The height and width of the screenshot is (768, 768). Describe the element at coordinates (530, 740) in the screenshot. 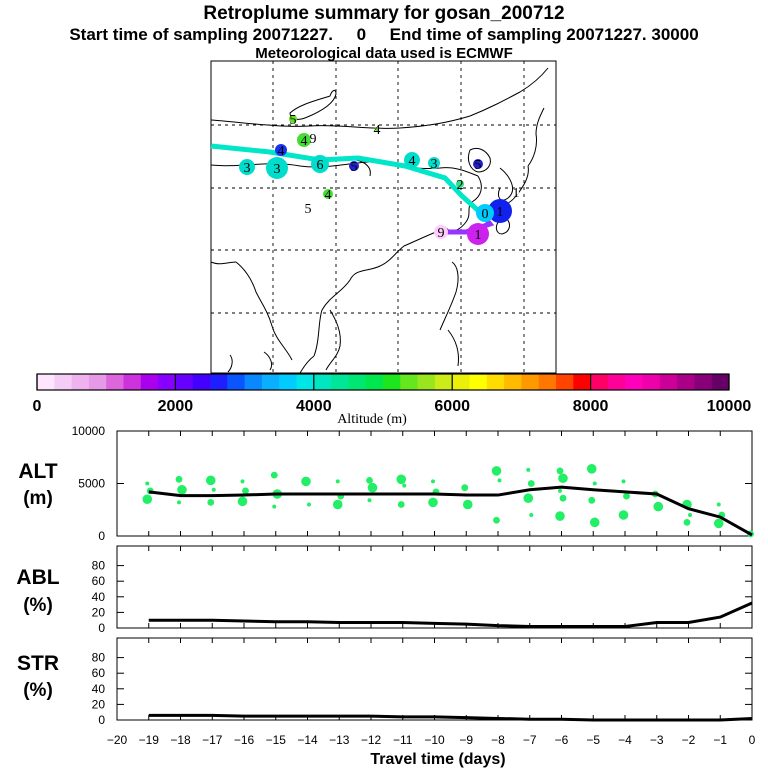

I see `x-tick-label: −7` at that location.